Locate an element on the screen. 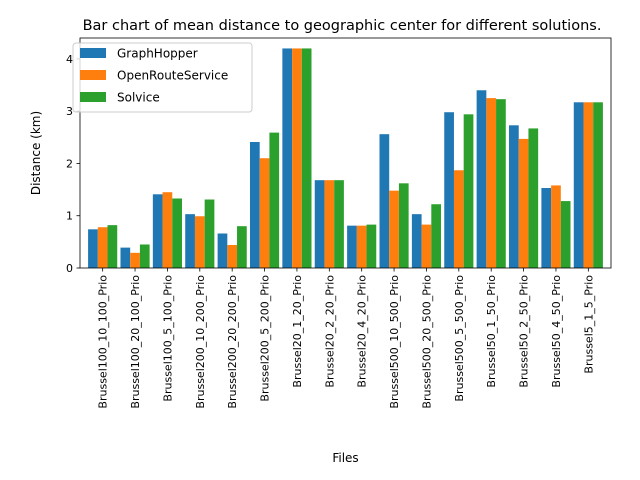  y-tick-label: 1 is located at coordinates (69, 216).